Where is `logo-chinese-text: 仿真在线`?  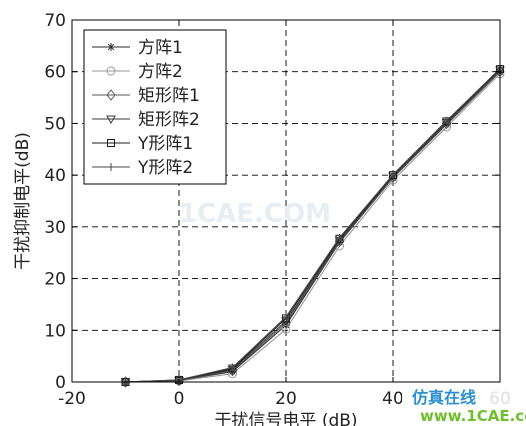 logo-chinese-text: 仿真在线 is located at coordinates (444, 397).